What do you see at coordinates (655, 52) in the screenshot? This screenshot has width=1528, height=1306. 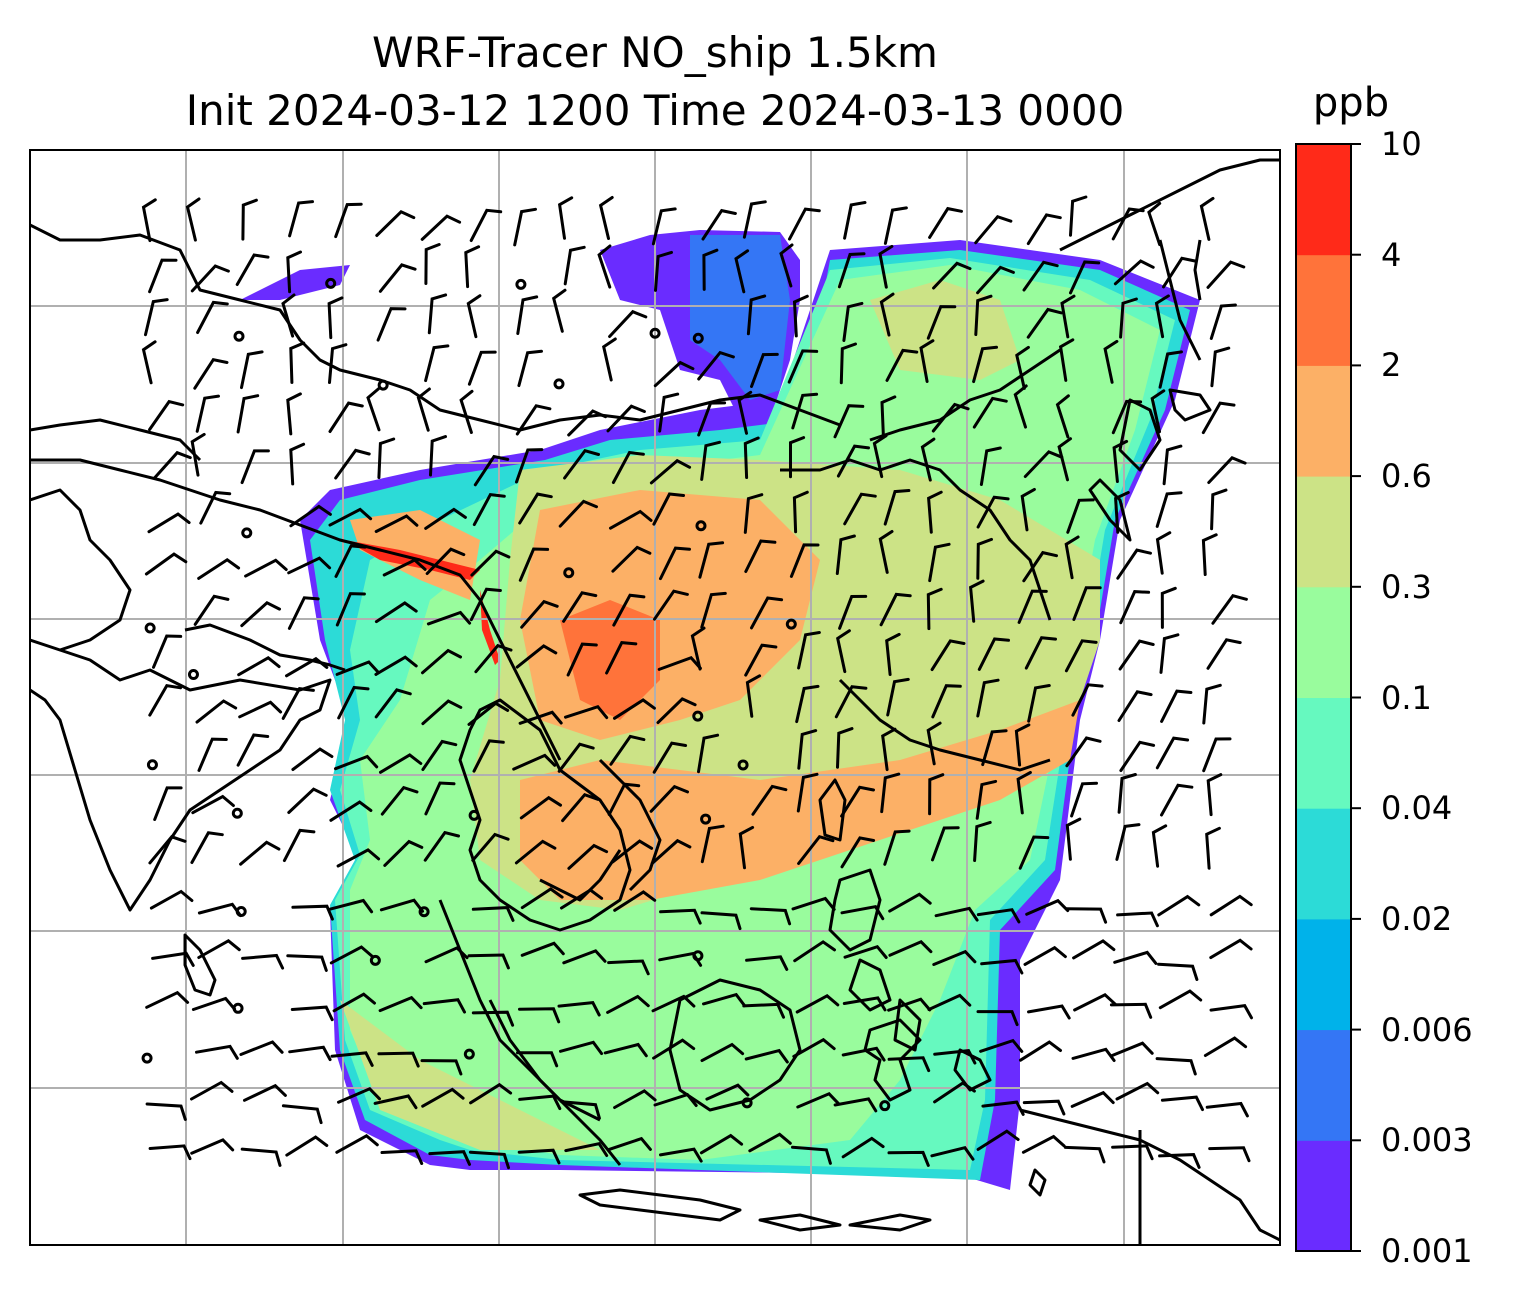 I see `map-title-line1: WRF-Tracer NO_ship 1.5km` at bounding box center [655, 52].